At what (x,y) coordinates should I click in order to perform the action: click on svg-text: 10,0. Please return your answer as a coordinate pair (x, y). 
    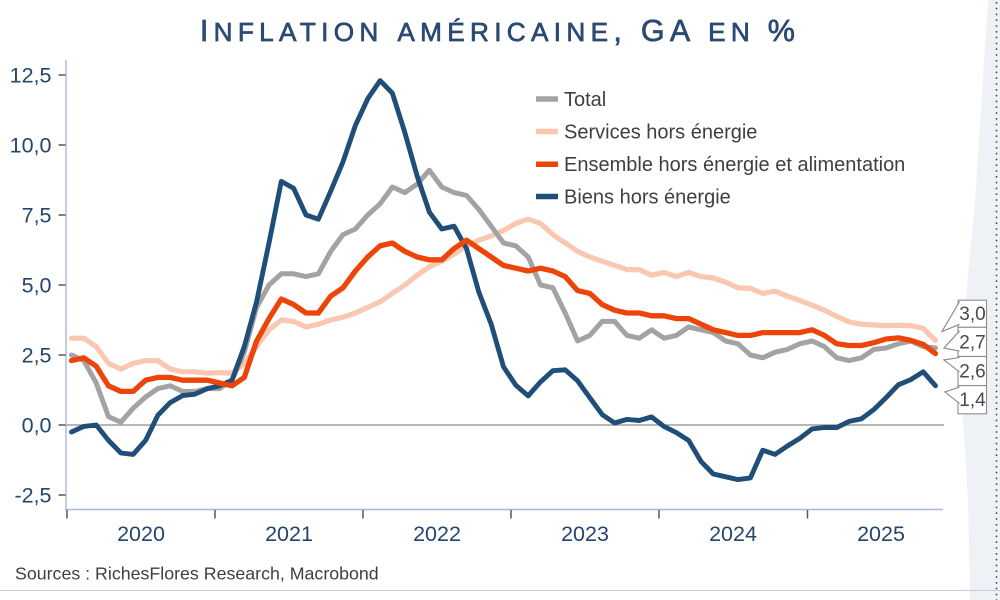
    Looking at the image, I should click on (31, 146).